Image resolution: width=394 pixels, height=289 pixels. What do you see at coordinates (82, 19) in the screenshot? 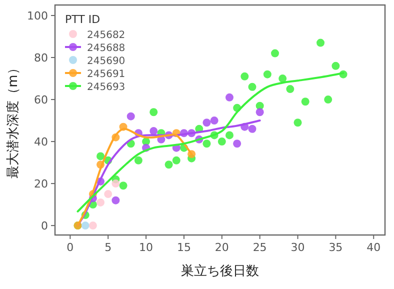
I see `legend-title: PTT ID` at bounding box center [82, 19].